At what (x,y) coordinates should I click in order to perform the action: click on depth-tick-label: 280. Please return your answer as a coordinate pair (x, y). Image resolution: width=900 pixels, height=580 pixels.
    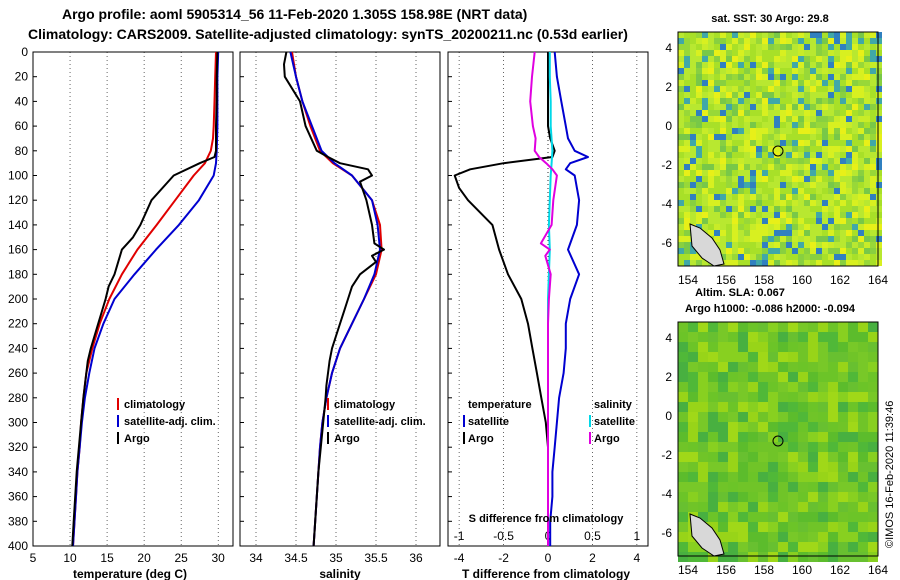
    Looking at the image, I should click on (18, 398).